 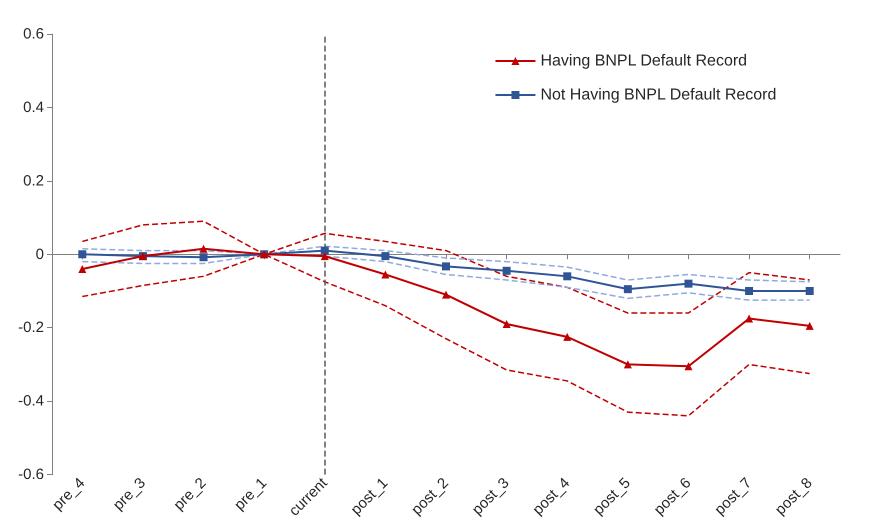 What do you see at coordinates (658, 95) in the screenshot?
I see `legend-label: Not Having BNPL Default Record` at bounding box center [658, 95].